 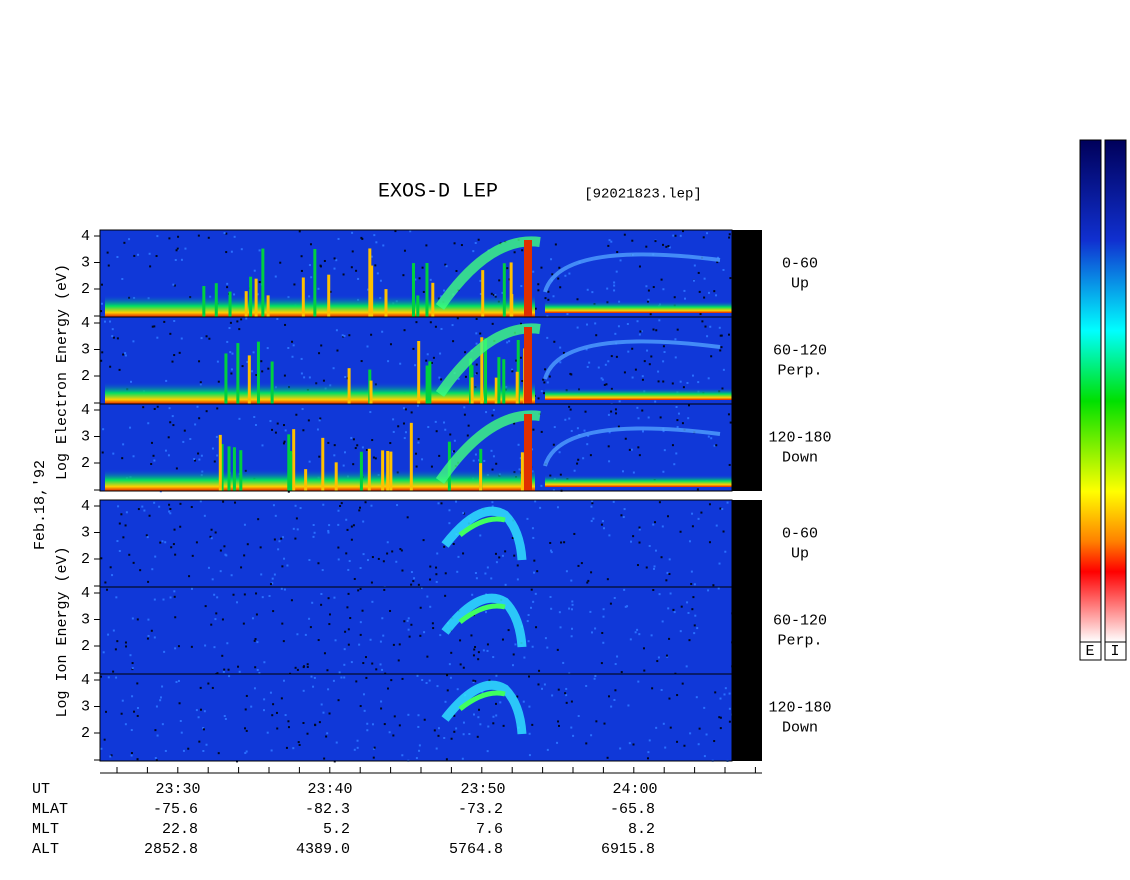 I want to click on panel-direction: Perp., so click(x=799, y=640).